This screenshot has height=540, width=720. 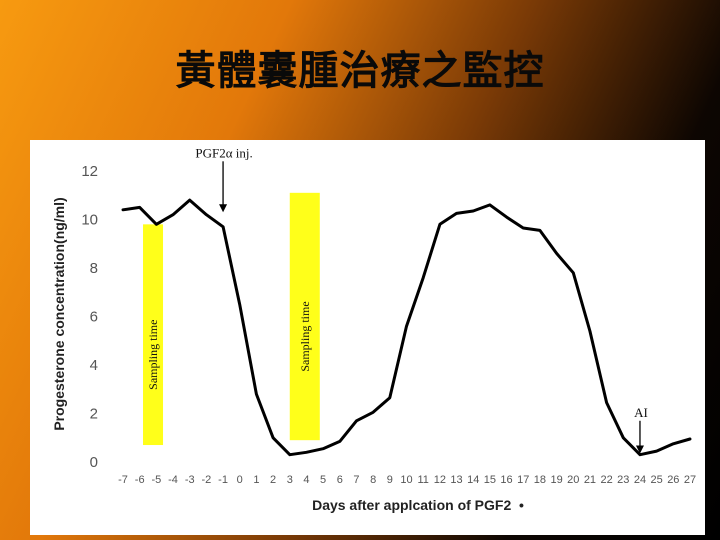 I want to click on x-tick-label: 5, so click(x=323, y=480).